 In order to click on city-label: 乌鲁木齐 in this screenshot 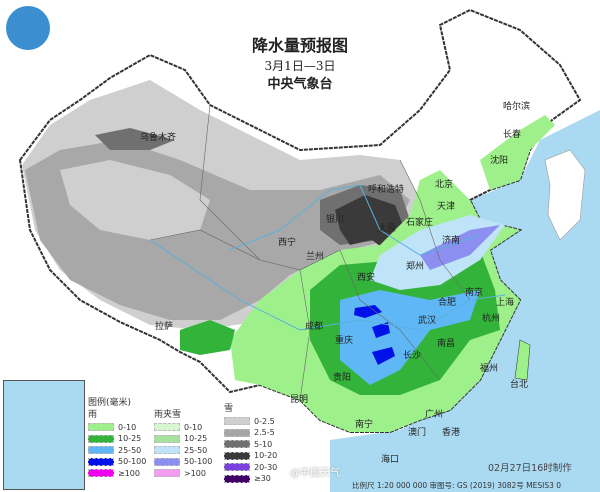, I will do `click(158, 138)`.